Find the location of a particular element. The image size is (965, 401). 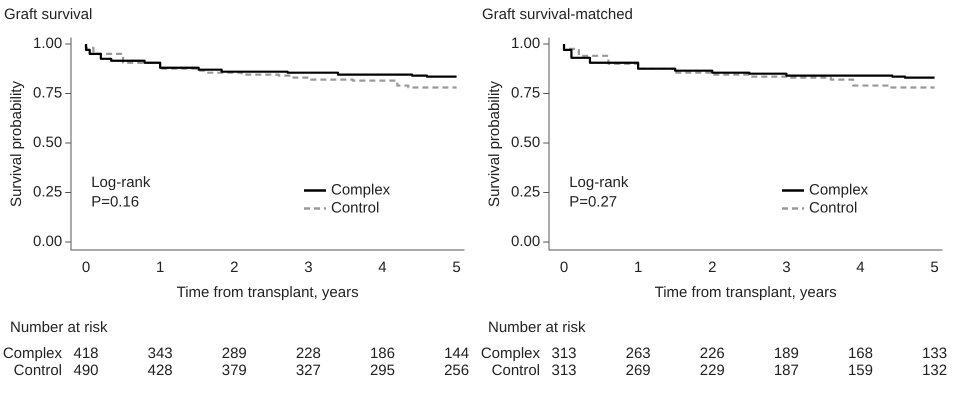

text: Complex 418 343 289 228 186 144 is located at coordinates (236, 353).